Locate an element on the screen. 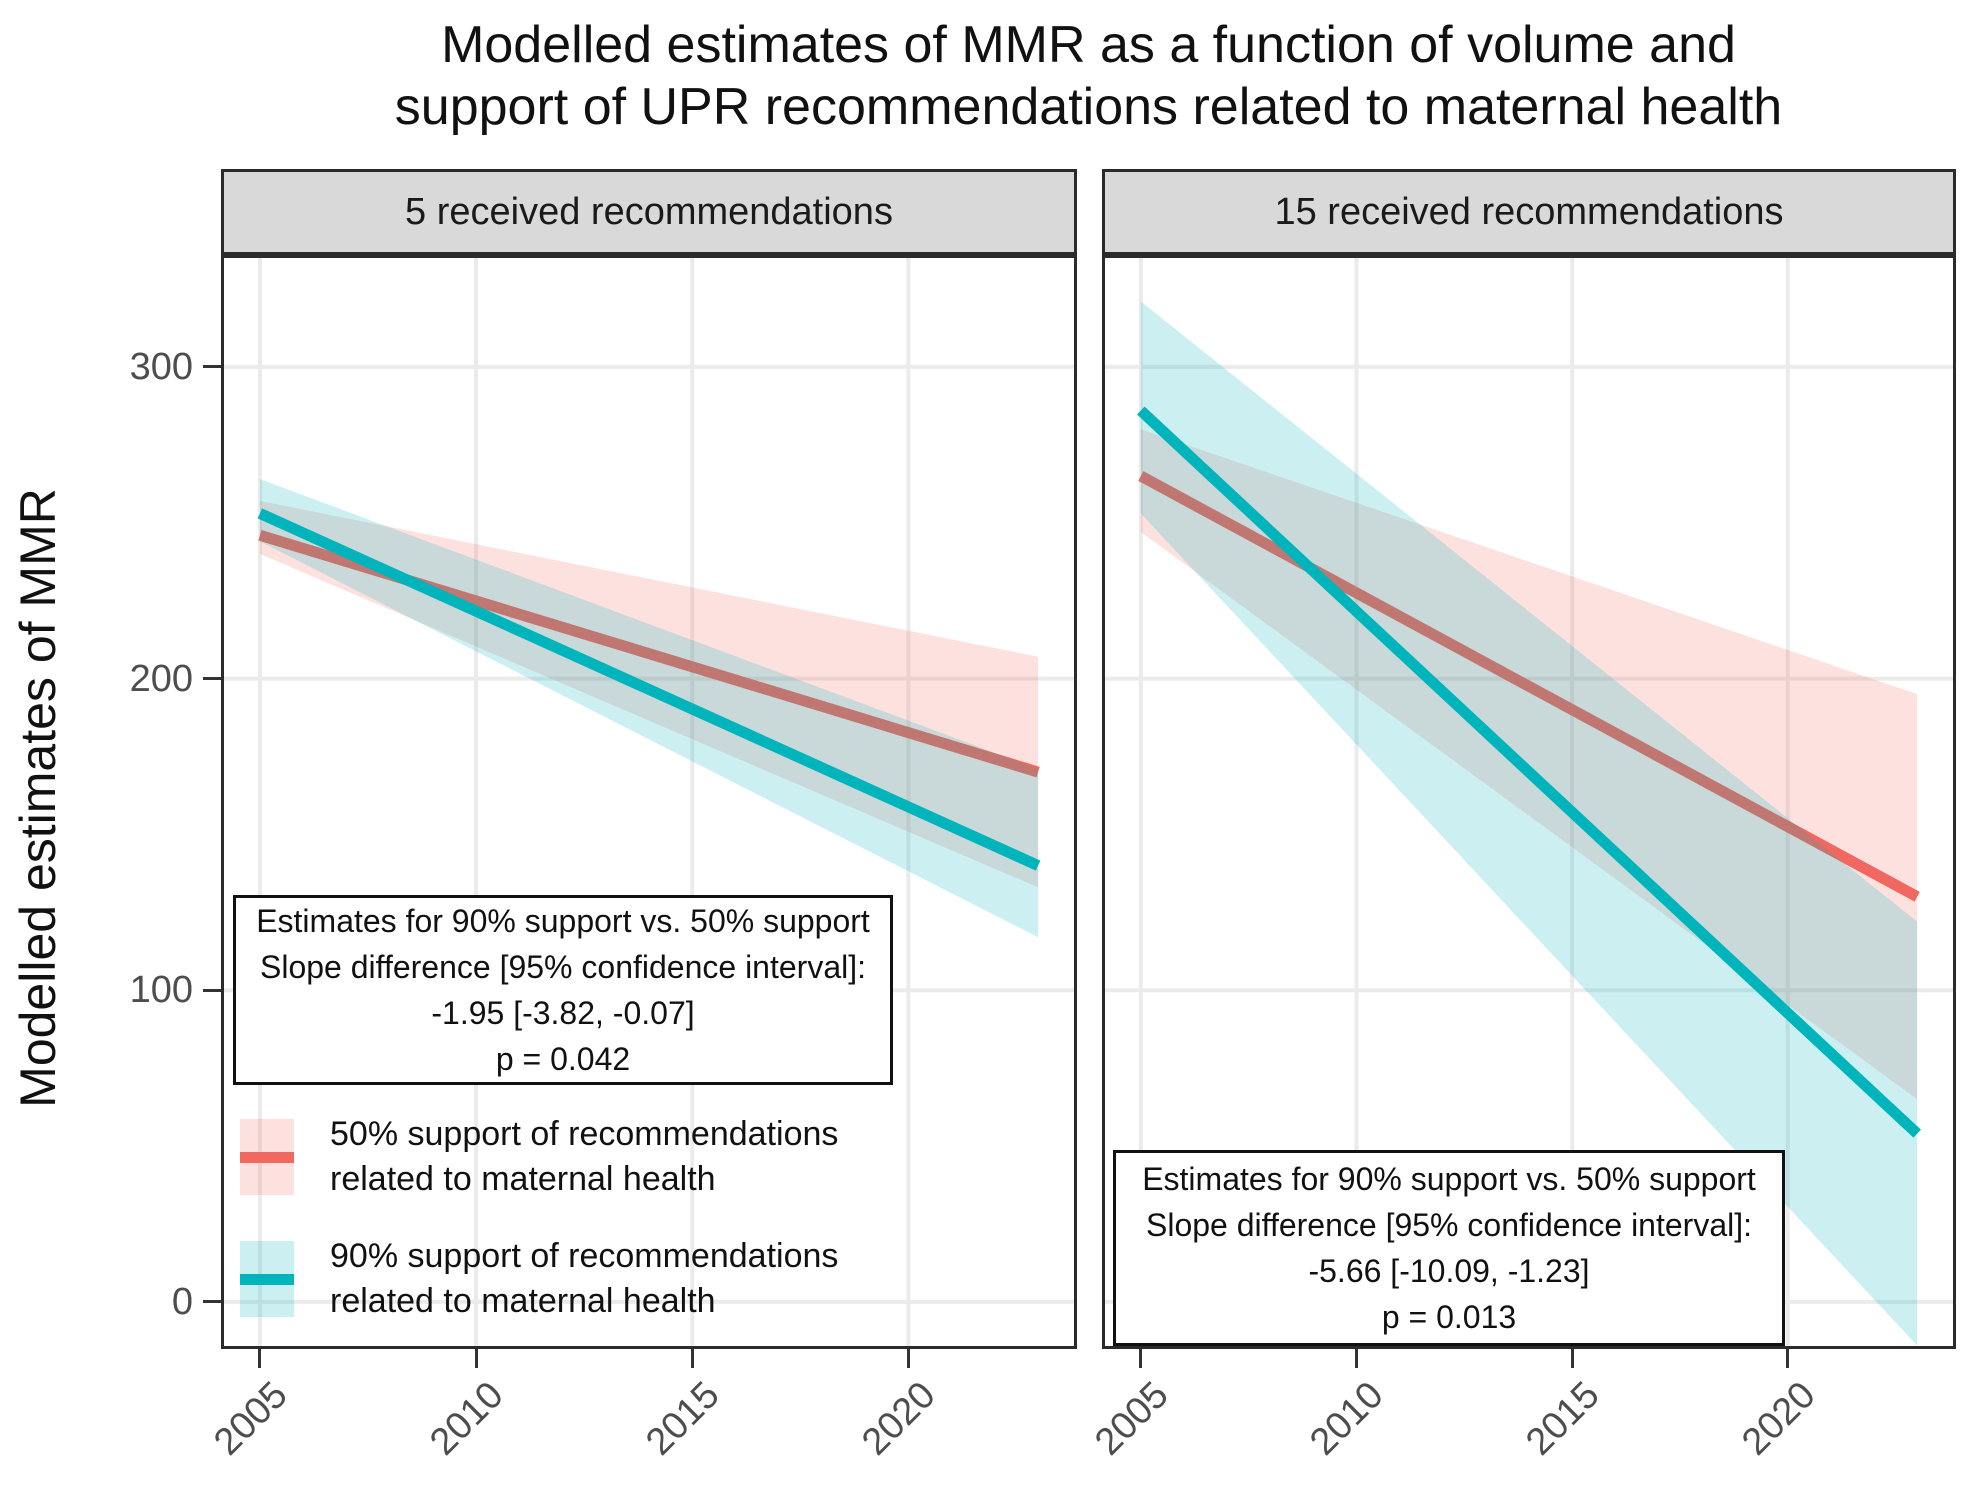 This screenshot has height=1500, width=1980. annotation-right-line-4: p = 0.013 is located at coordinates (1449, 1317).